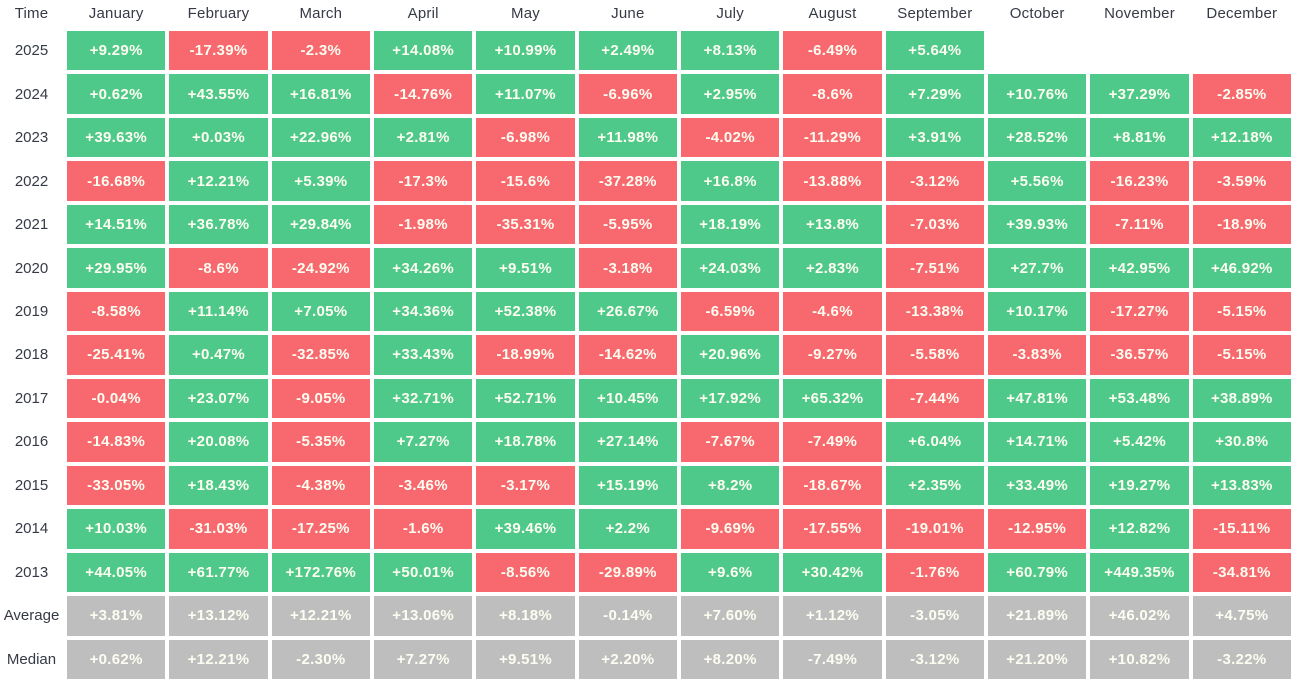  I want to click on return-cell: +0.62%, so click(116, 94).